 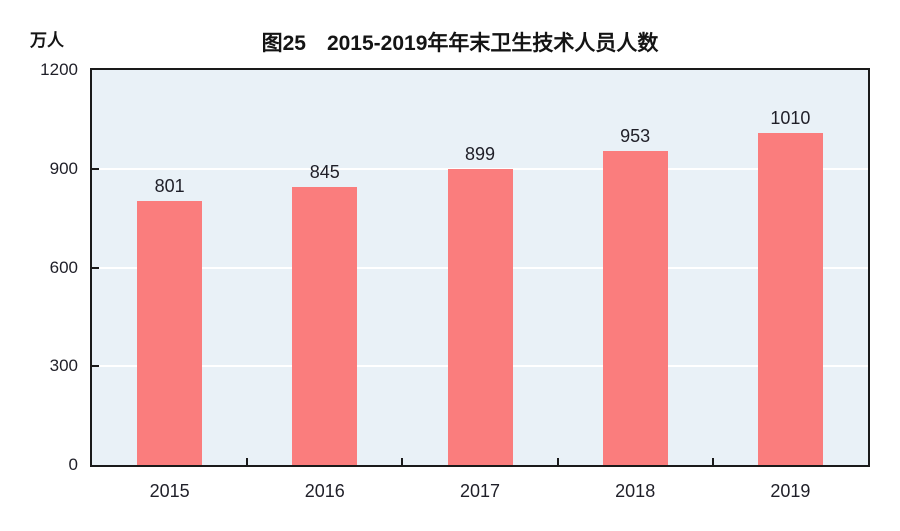 I want to click on chart-title: 图25 2015-2019年年末卫生技术人员人数, so click(x=460, y=43).